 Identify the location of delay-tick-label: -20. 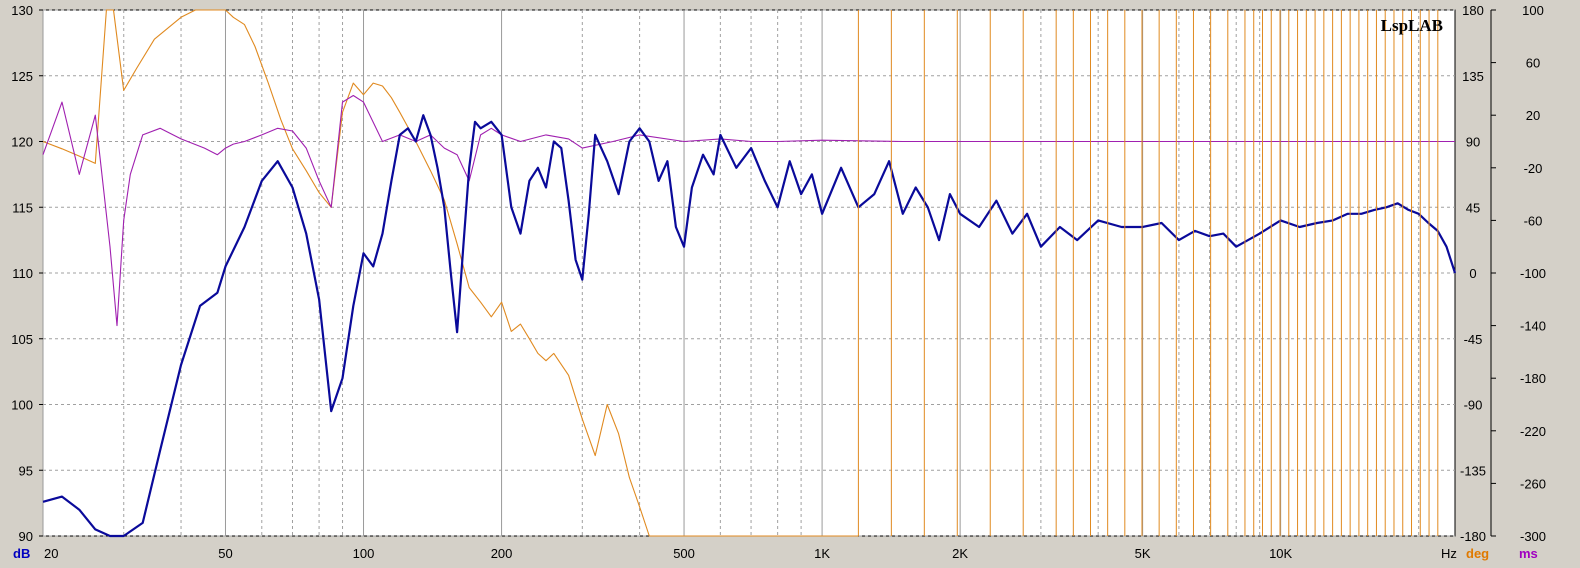
(1533, 168).